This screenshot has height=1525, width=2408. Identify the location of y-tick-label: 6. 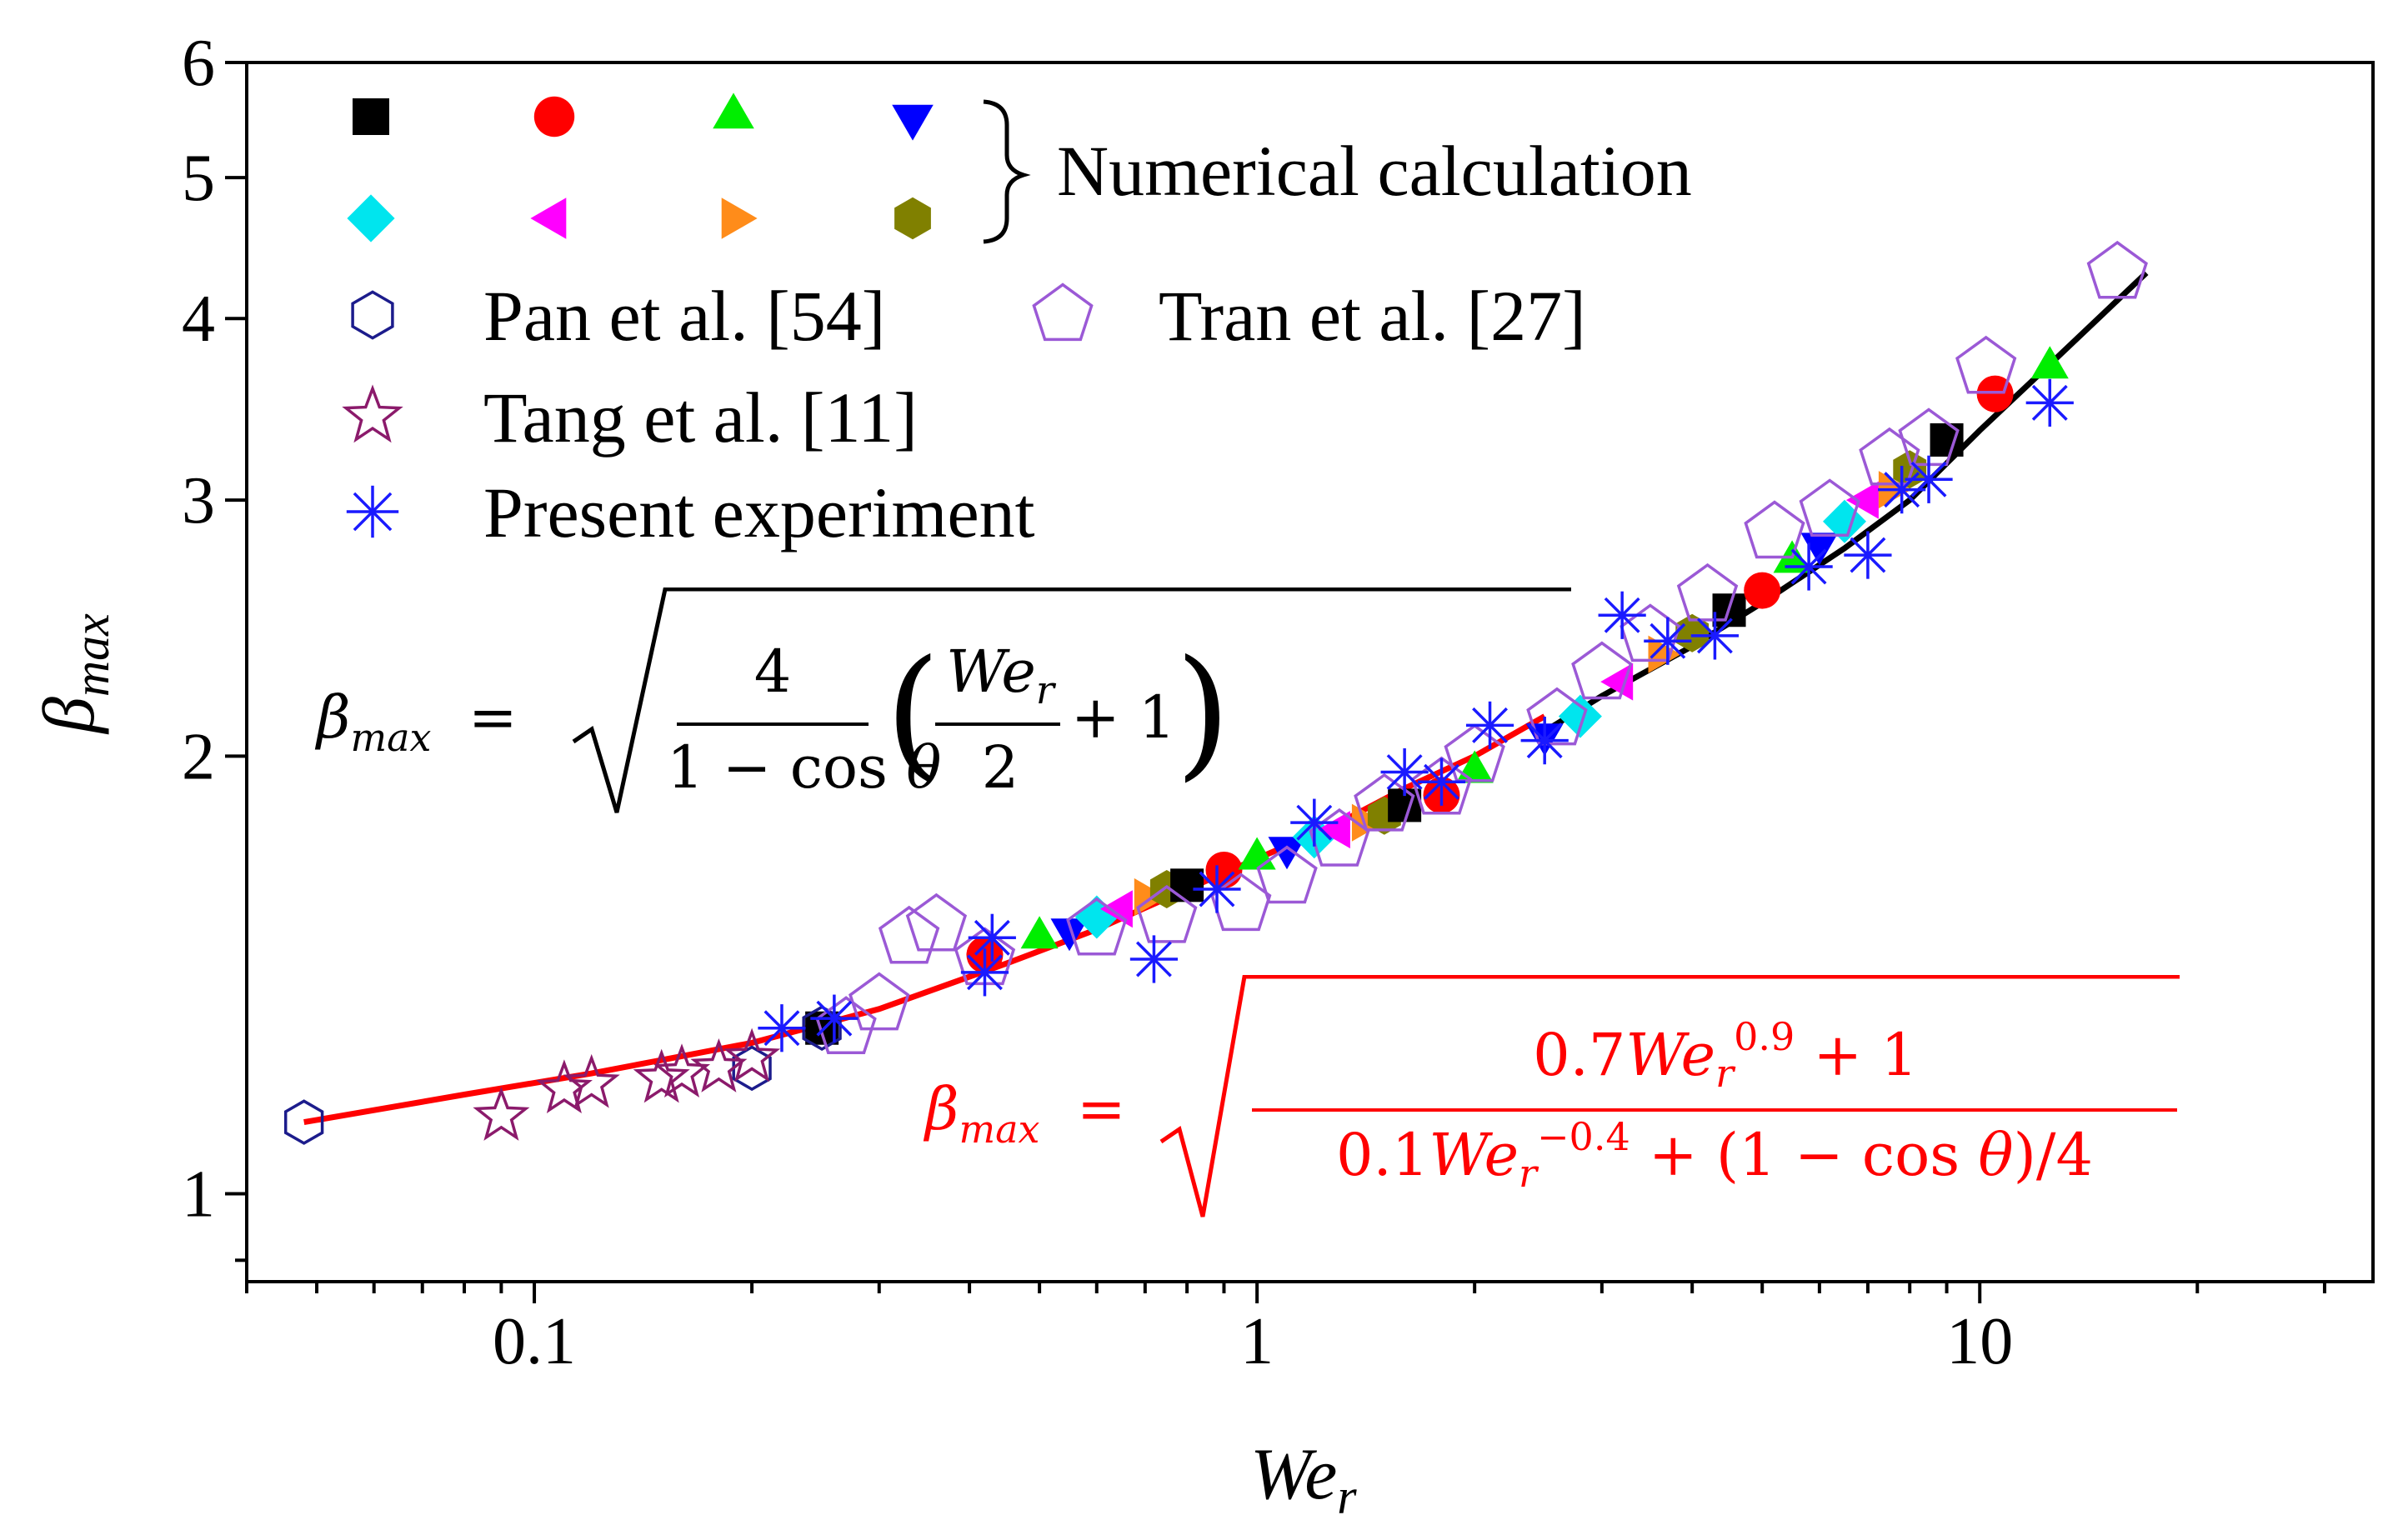
(198, 64).